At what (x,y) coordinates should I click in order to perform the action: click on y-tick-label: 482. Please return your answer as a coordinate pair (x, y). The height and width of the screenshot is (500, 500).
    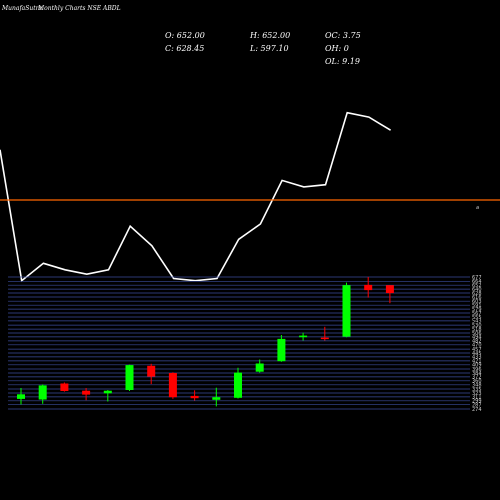
    Looking at the image, I should click on (477, 342).